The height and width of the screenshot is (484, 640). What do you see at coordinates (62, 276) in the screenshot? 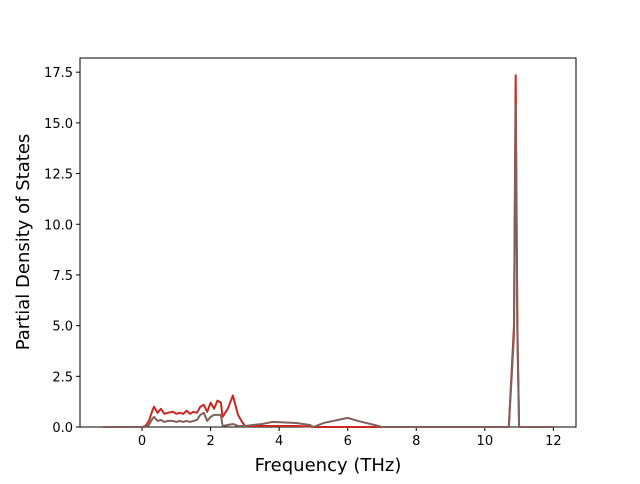
I see `y-tick-label: 7.5` at bounding box center [62, 276].